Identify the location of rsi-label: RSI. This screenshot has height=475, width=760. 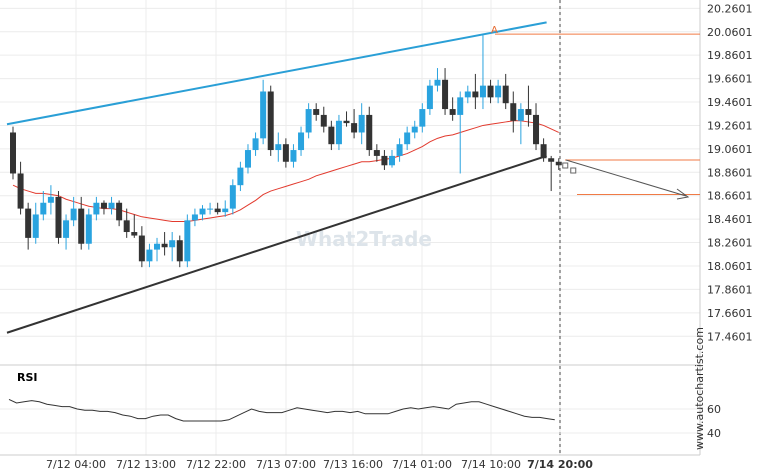
(27, 377).